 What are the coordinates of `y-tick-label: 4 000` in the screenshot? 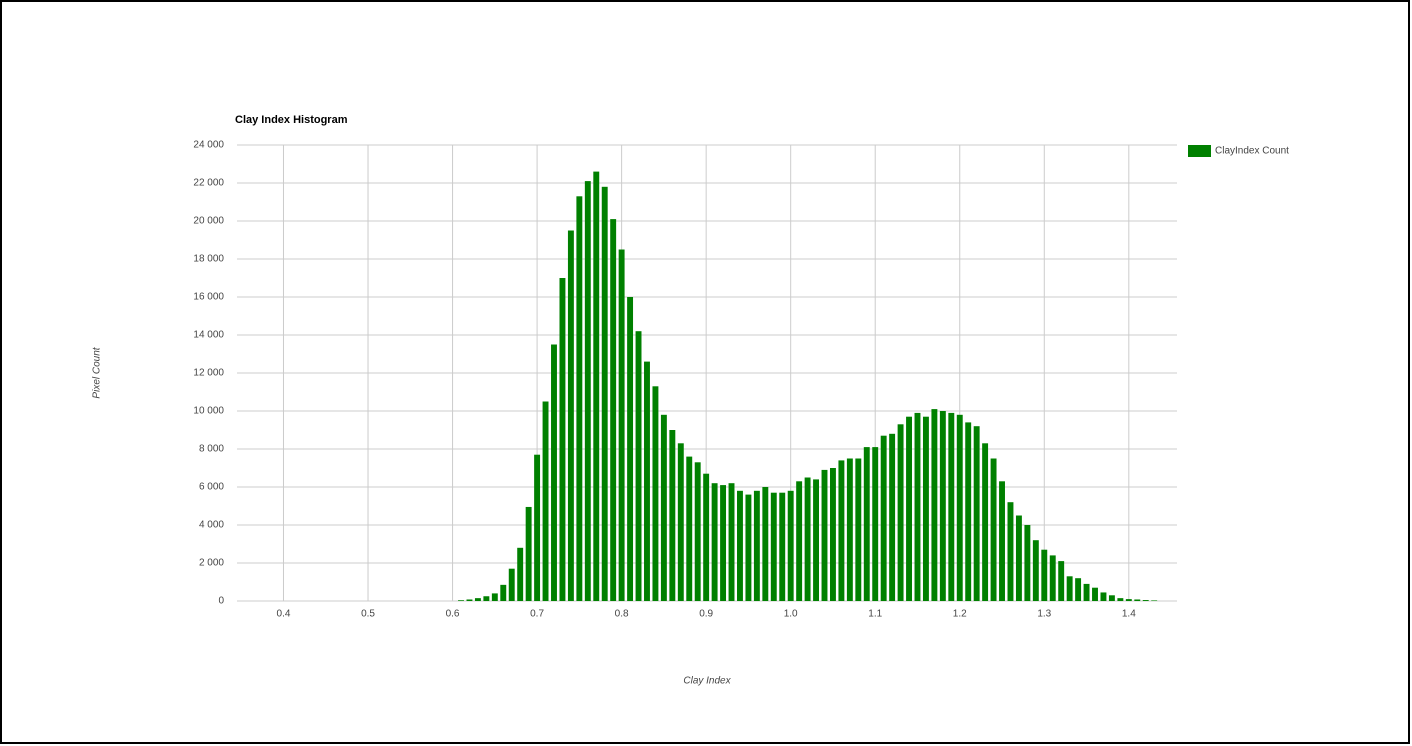 It's located at (211, 525).